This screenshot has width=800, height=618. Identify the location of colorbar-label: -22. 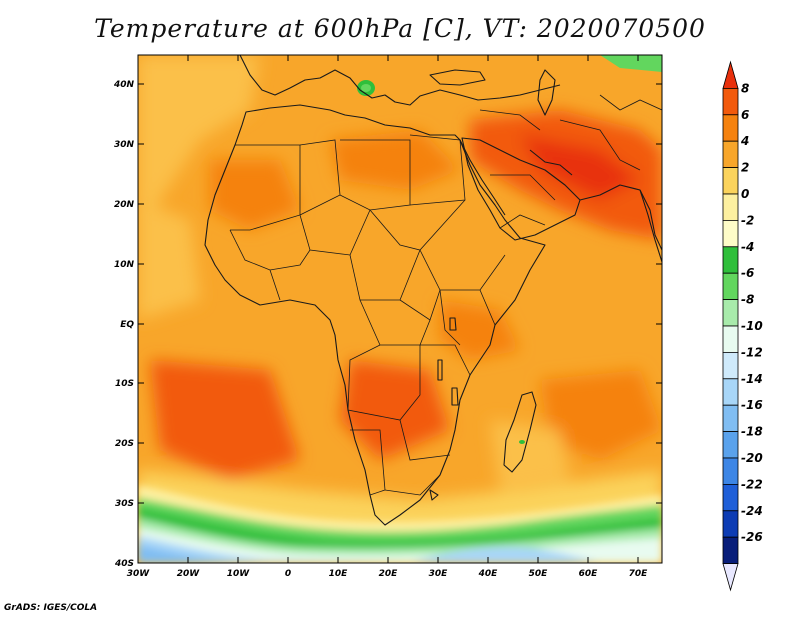
(752, 484).